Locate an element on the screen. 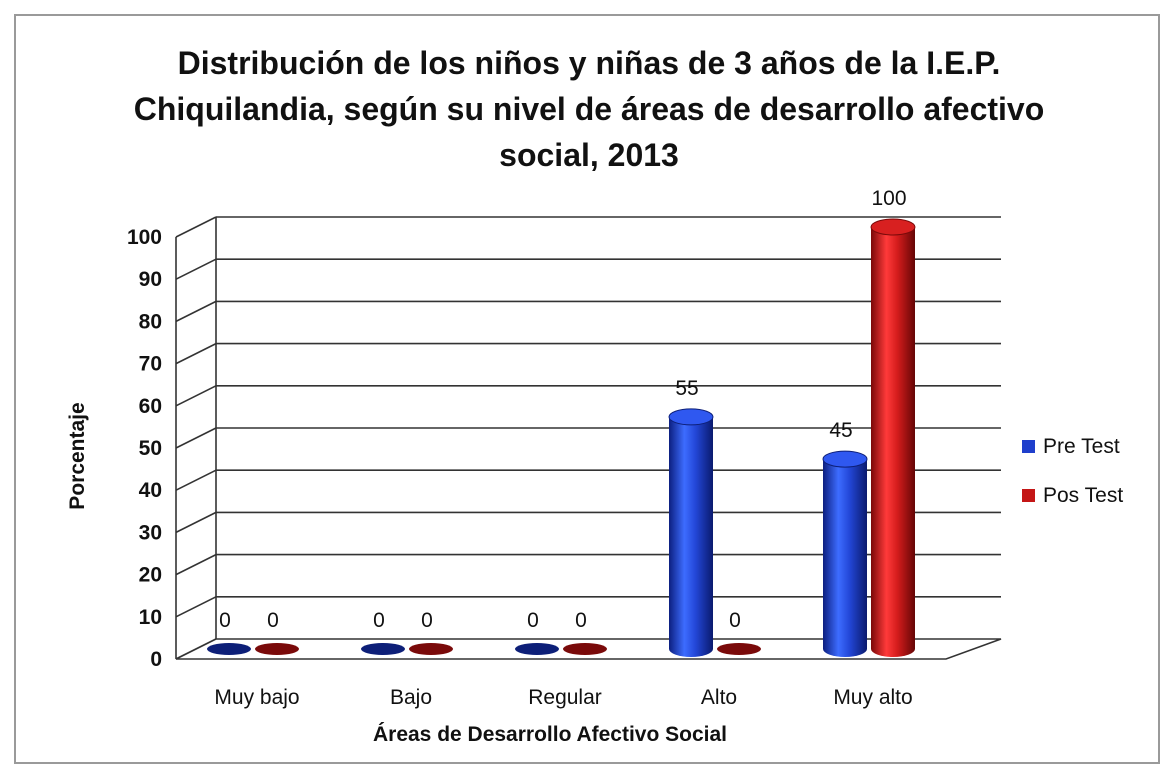 The height and width of the screenshot is (778, 1174). y-tick-label: 60 is located at coordinates (150, 406).